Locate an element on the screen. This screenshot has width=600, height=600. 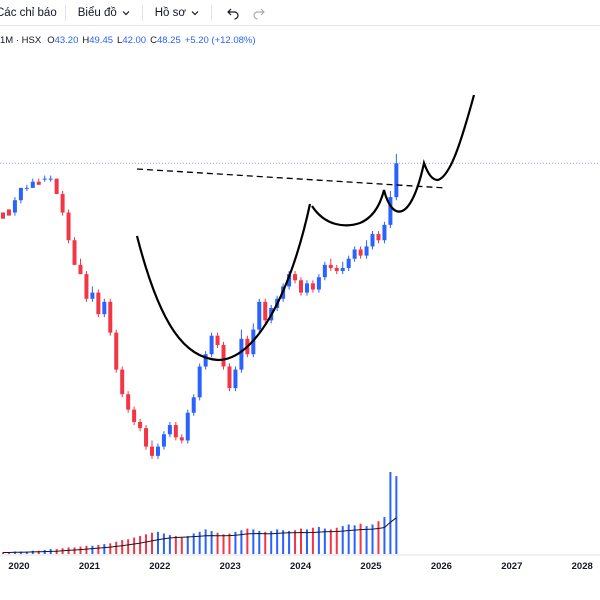
profile-label: Hồ sơ is located at coordinates (170, 12).